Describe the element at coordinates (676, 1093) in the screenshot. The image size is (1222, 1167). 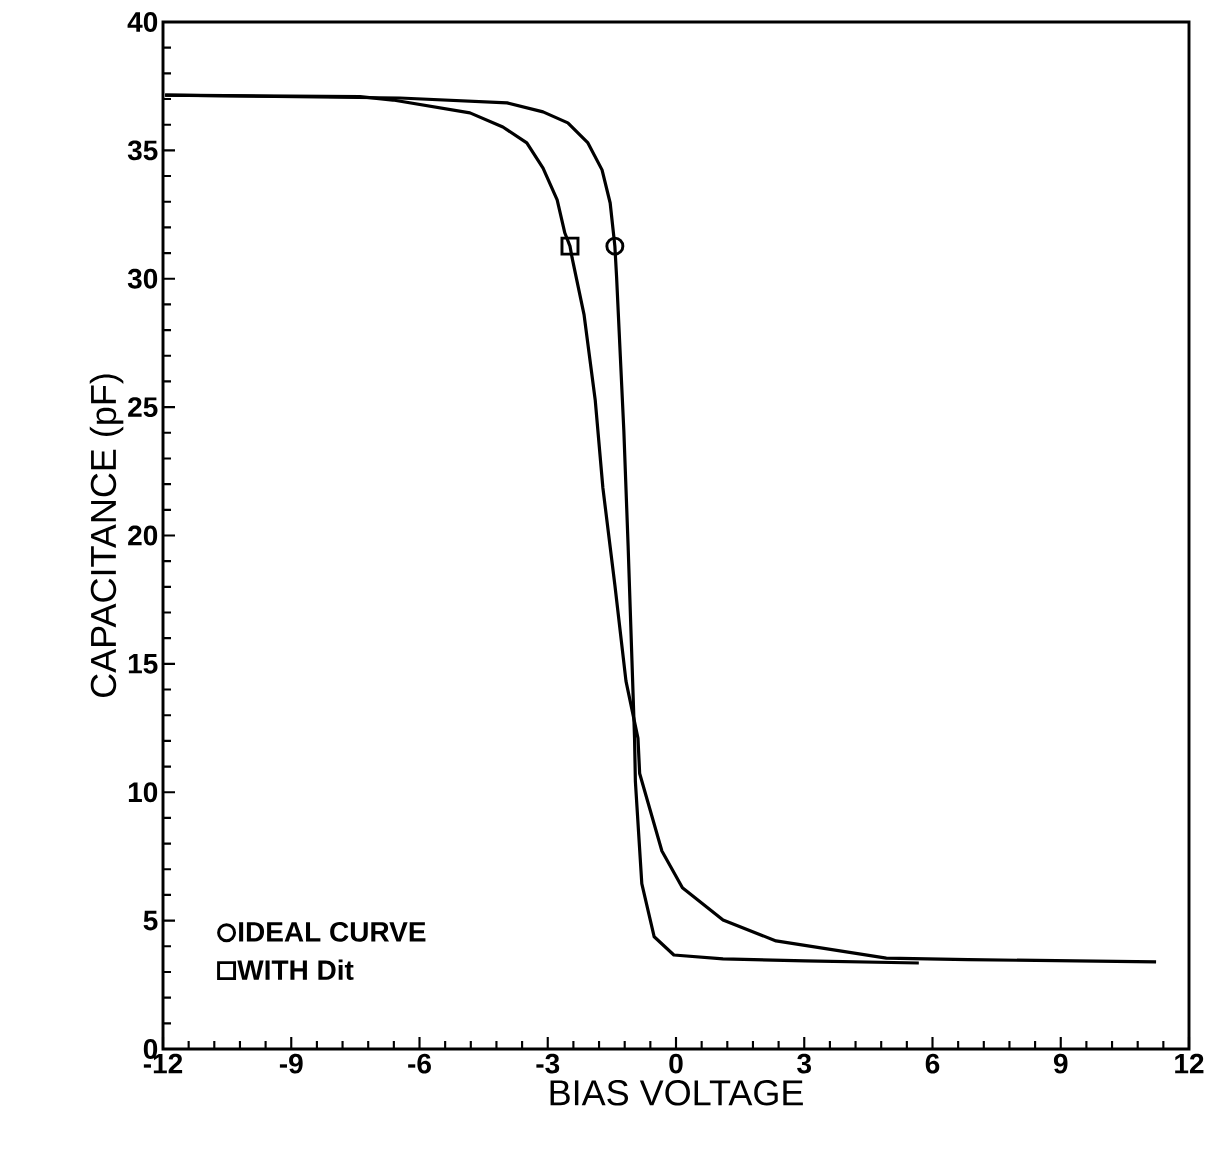
I see `x-axis-title: BIAS VOLTAGE` at that location.